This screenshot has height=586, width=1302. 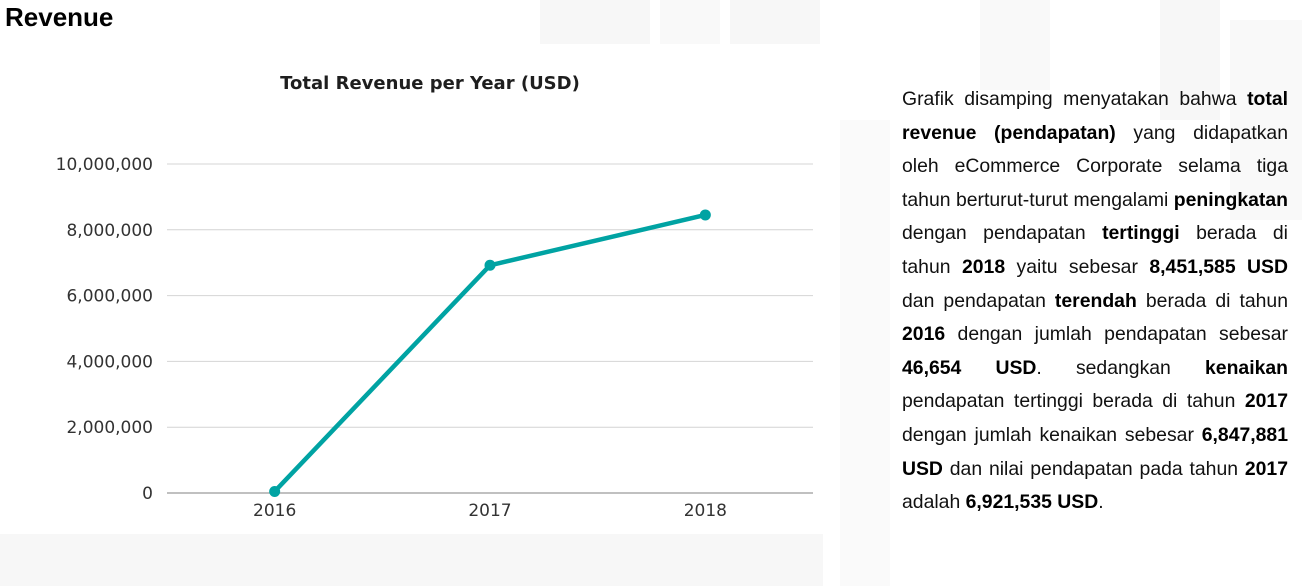 What do you see at coordinates (1077, 266) in the screenshot?
I see `description-text: yaitu sebesar` at bounding box center [1077, 266].